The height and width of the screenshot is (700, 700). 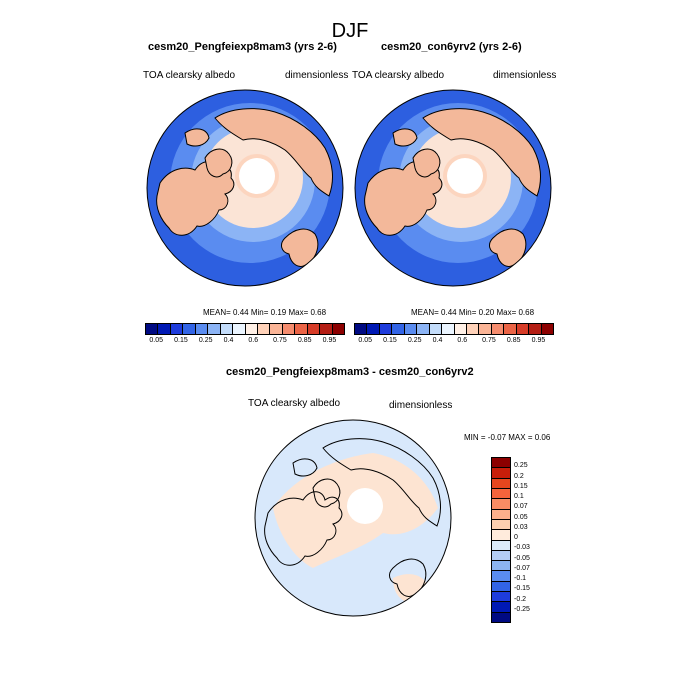 I want to click on panel1-colorbar, so click(x=245, y=329).